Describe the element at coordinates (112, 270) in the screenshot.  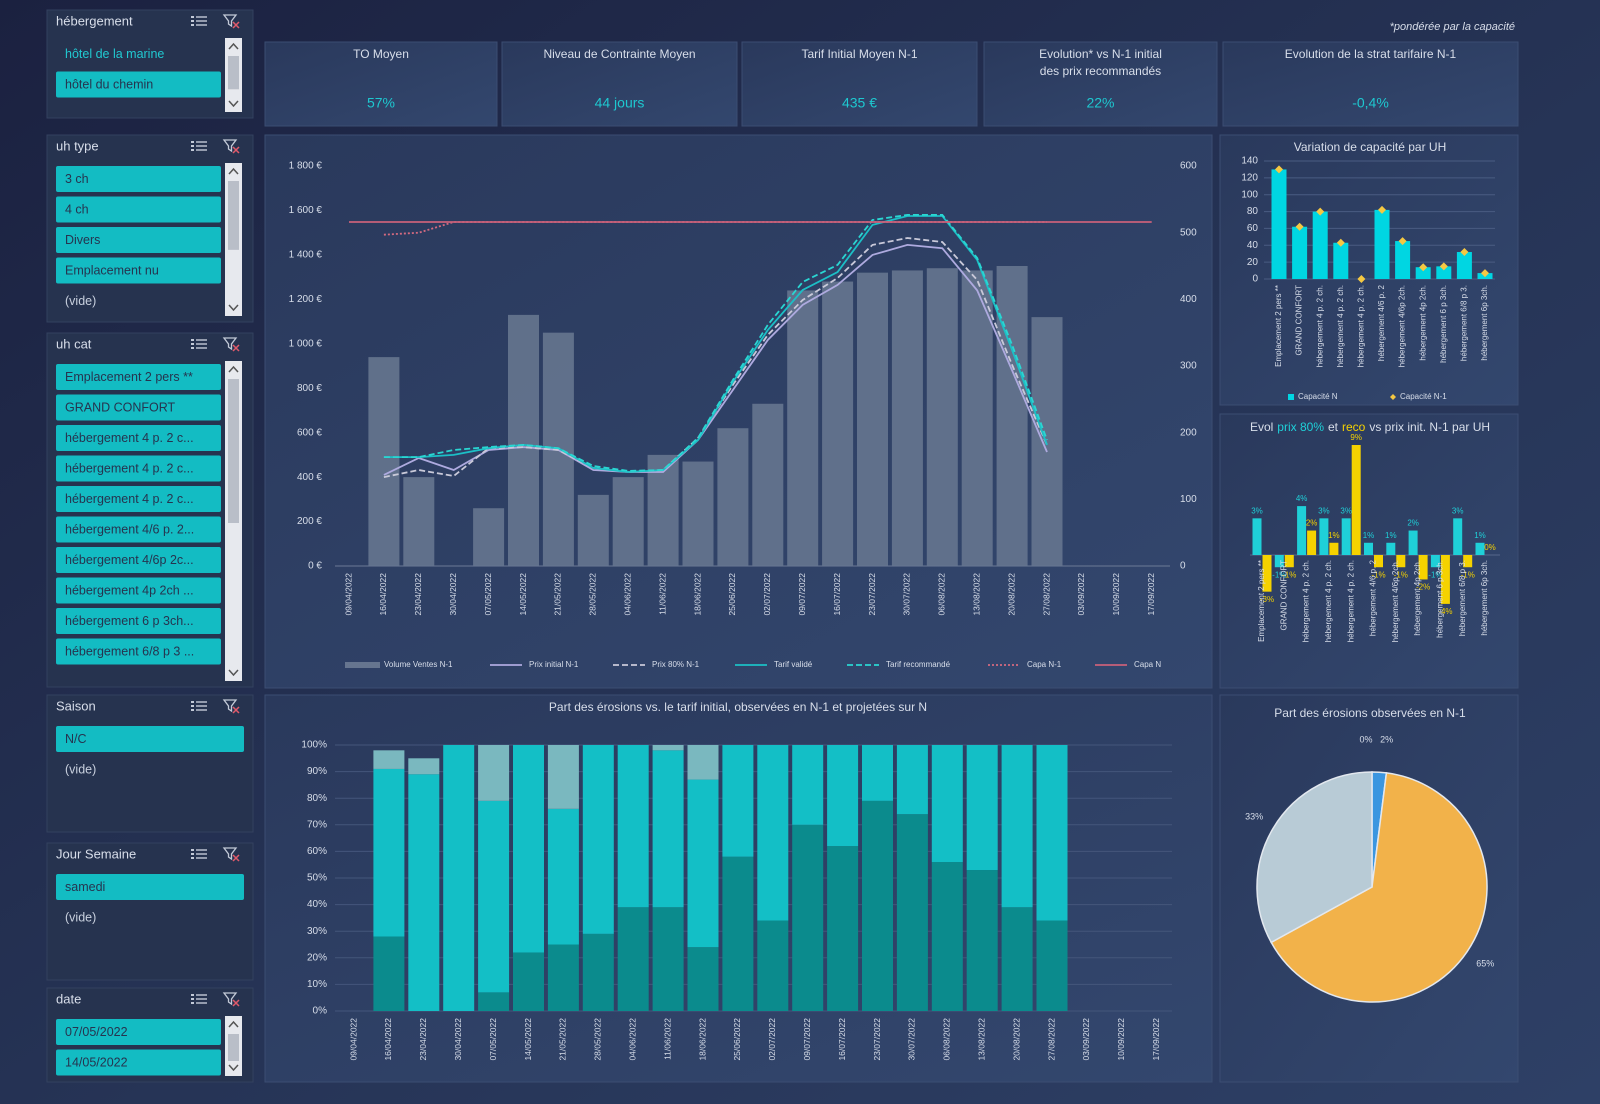
I see `slicer-item-label: Emplacement nu` at that location.